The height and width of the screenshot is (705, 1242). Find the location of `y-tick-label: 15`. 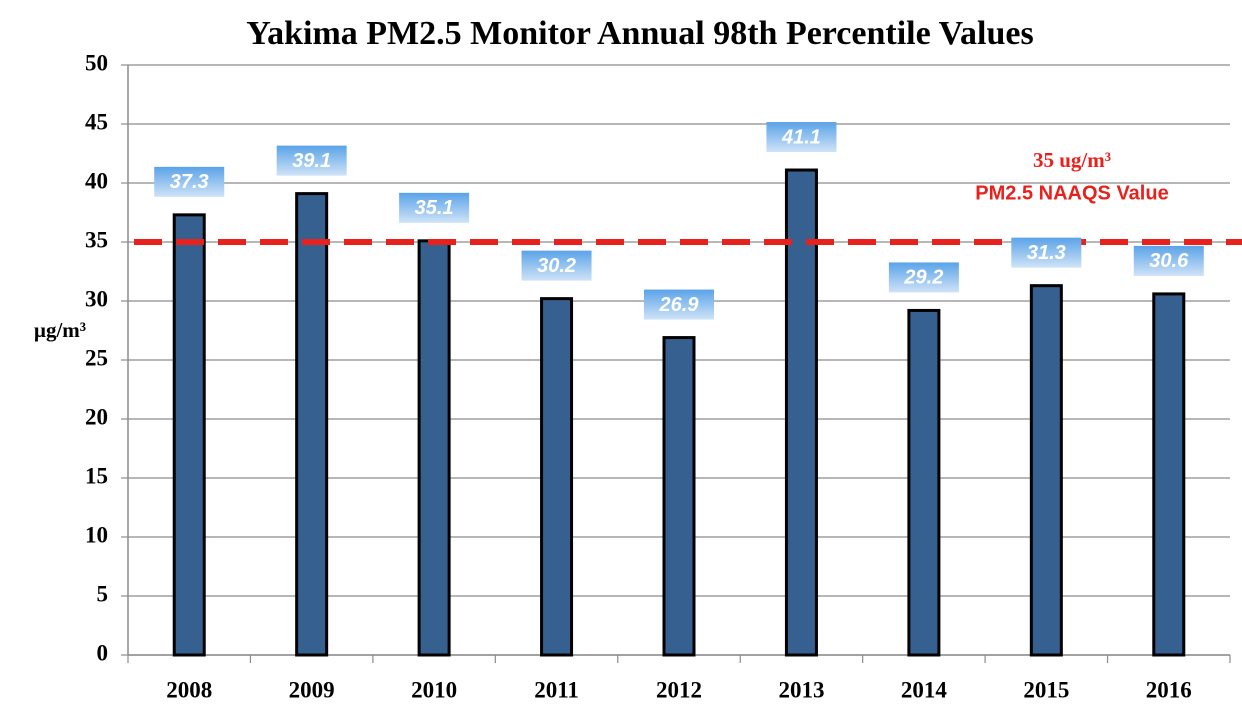

y-tick-label: 15 is located at coordinates (96, 475).